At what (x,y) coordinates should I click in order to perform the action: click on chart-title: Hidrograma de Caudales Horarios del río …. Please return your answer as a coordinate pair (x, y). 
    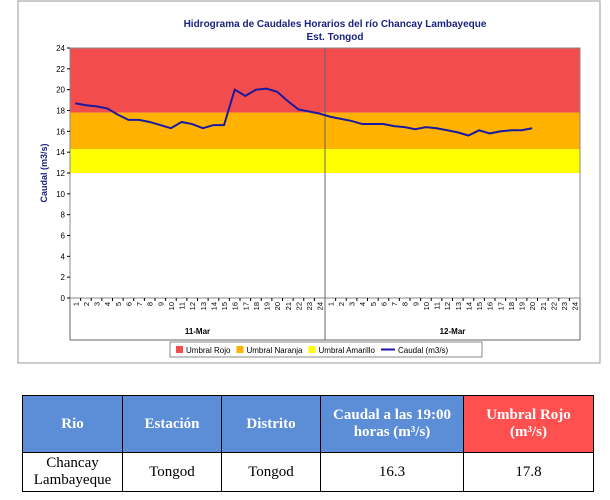
    Looking at the image, I should click on (335, 24).